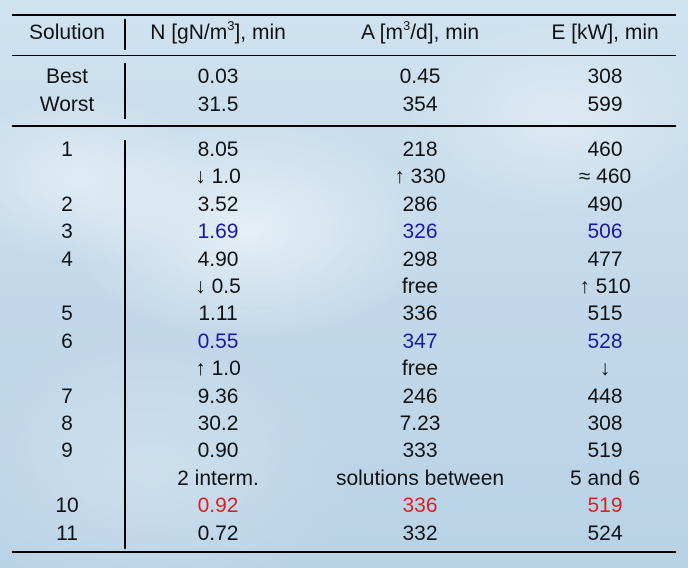 This screenshot has width=688, height=568. What do you see at coordinates (605, 533) in the screenshot?
I see `table-row-e-cell: 524` at bounding box center [605, 533].